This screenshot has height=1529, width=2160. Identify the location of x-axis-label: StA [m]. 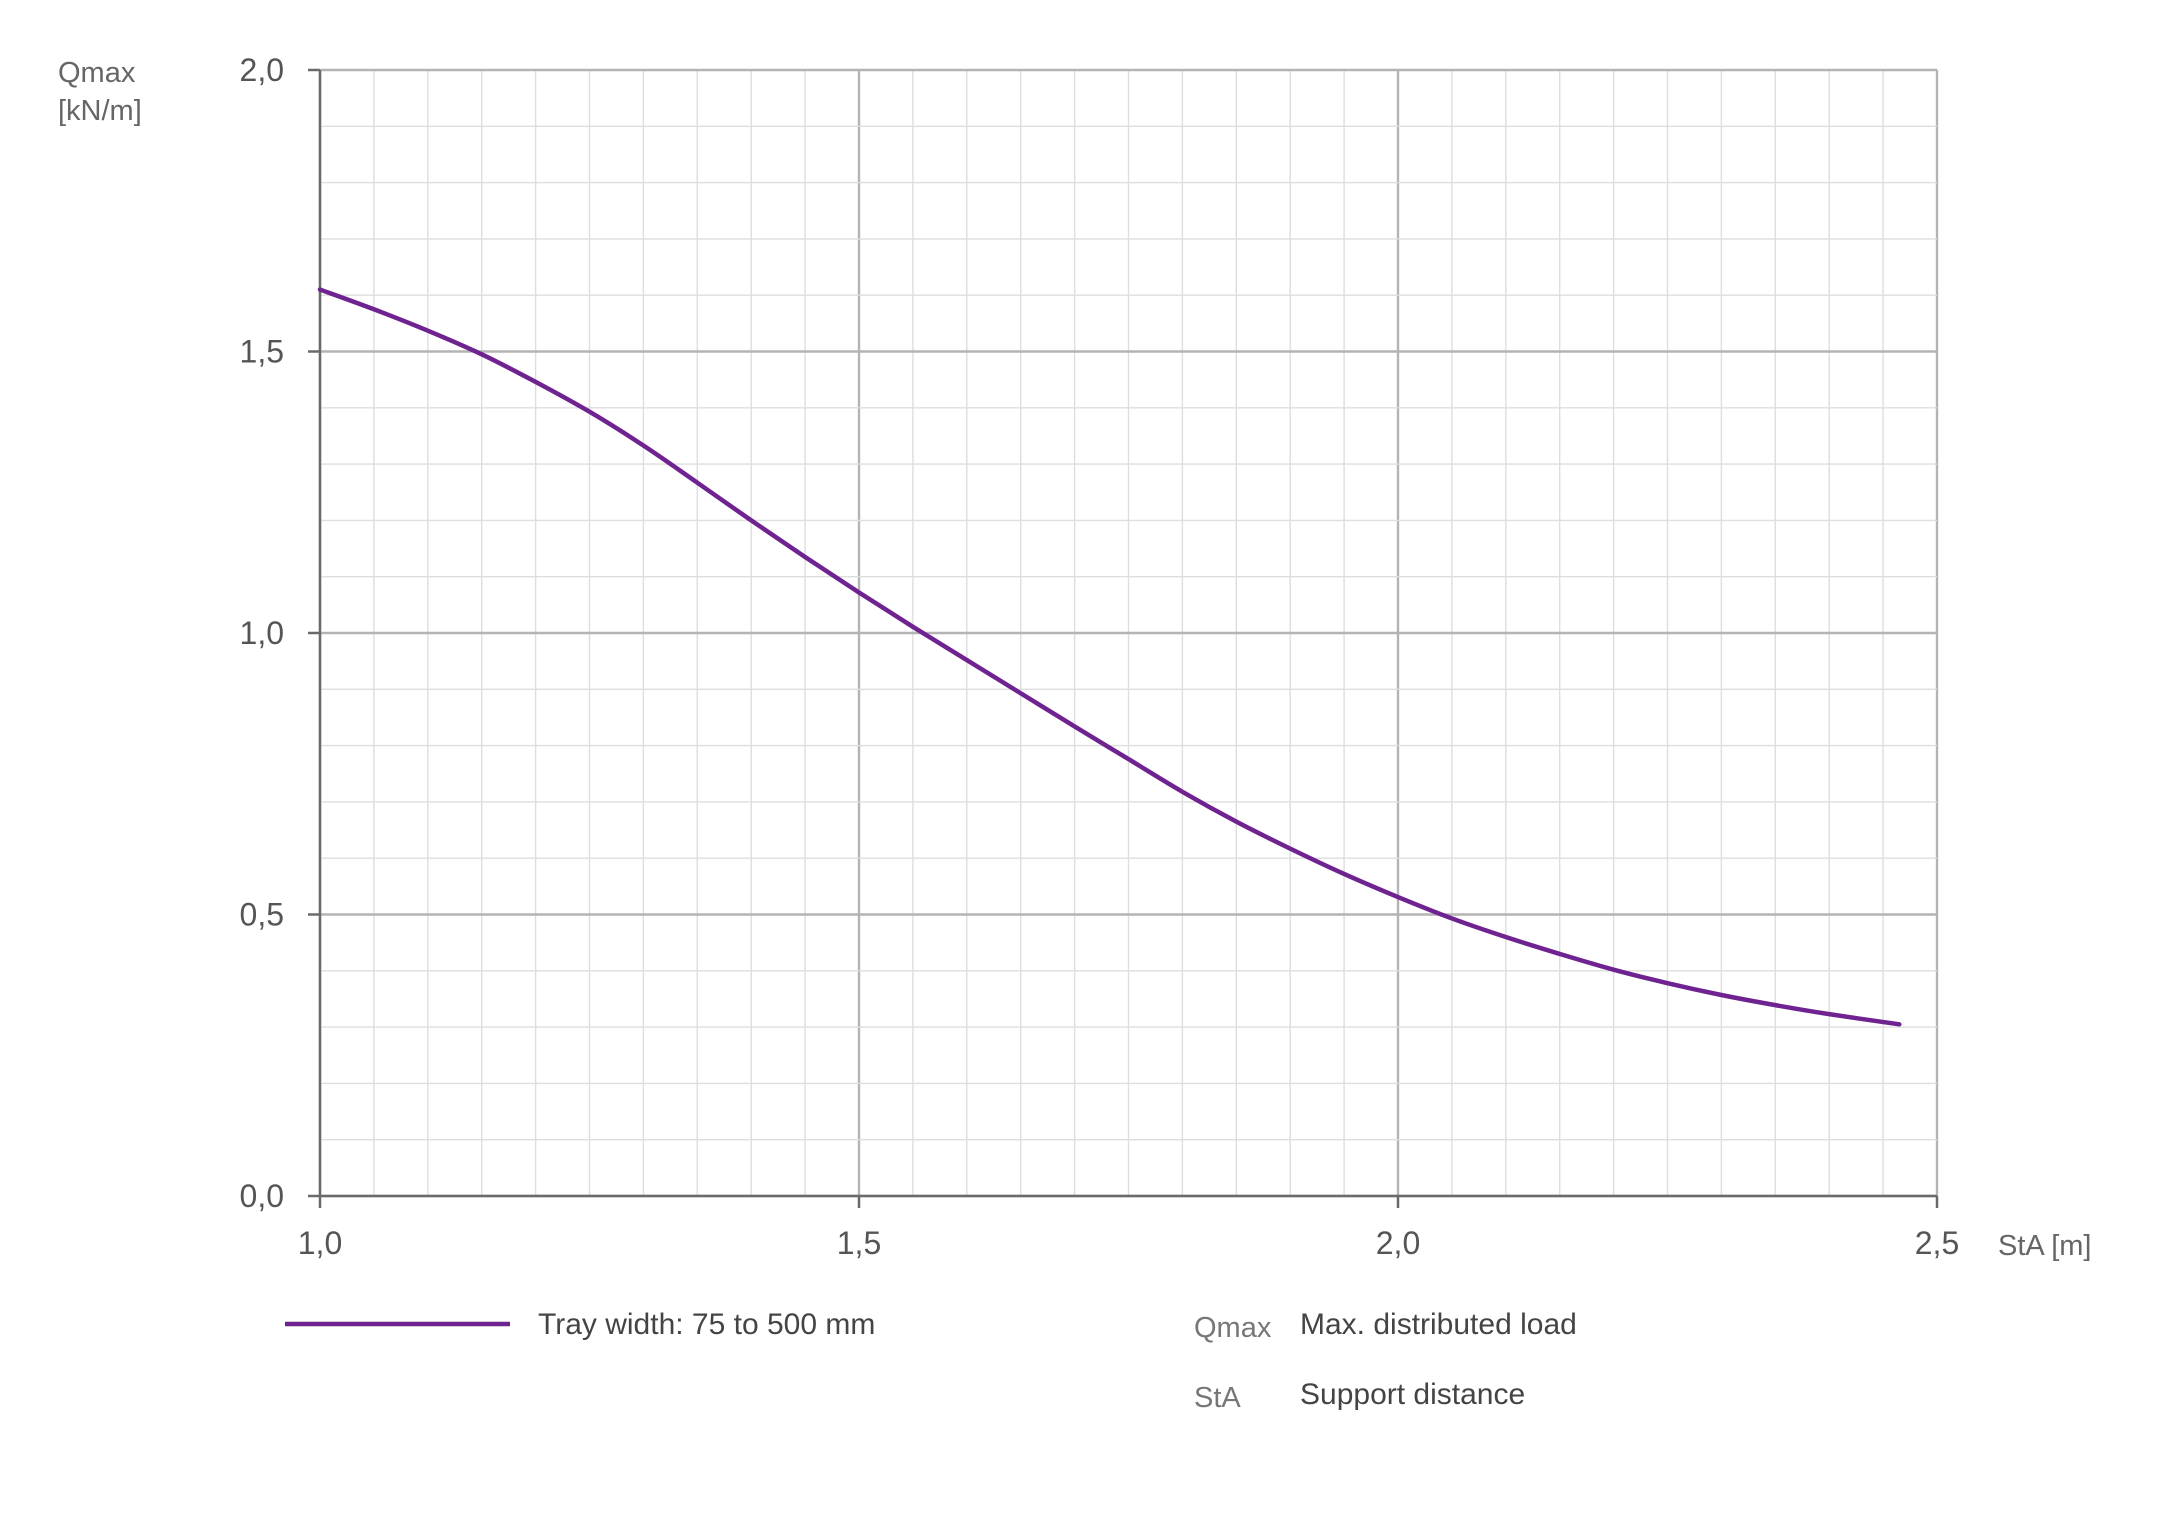
(2044, 1246).